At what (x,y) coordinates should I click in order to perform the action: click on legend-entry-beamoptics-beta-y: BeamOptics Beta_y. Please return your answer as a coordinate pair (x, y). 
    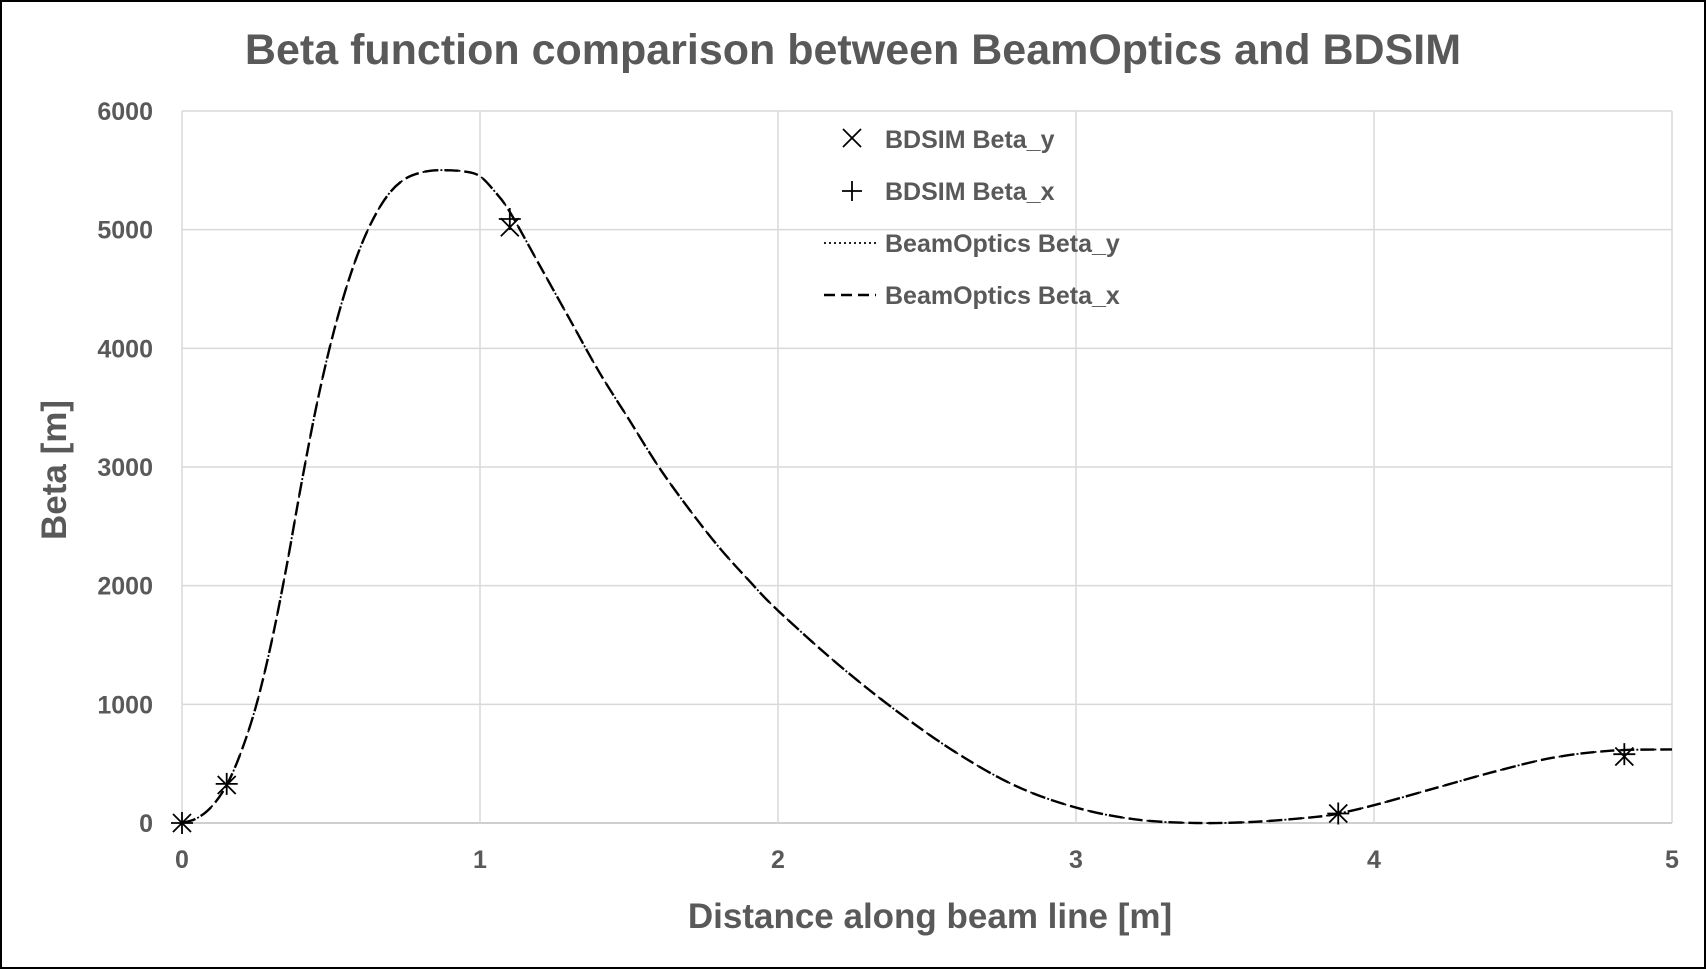
    Looking at the image, I should click on (972, 244).